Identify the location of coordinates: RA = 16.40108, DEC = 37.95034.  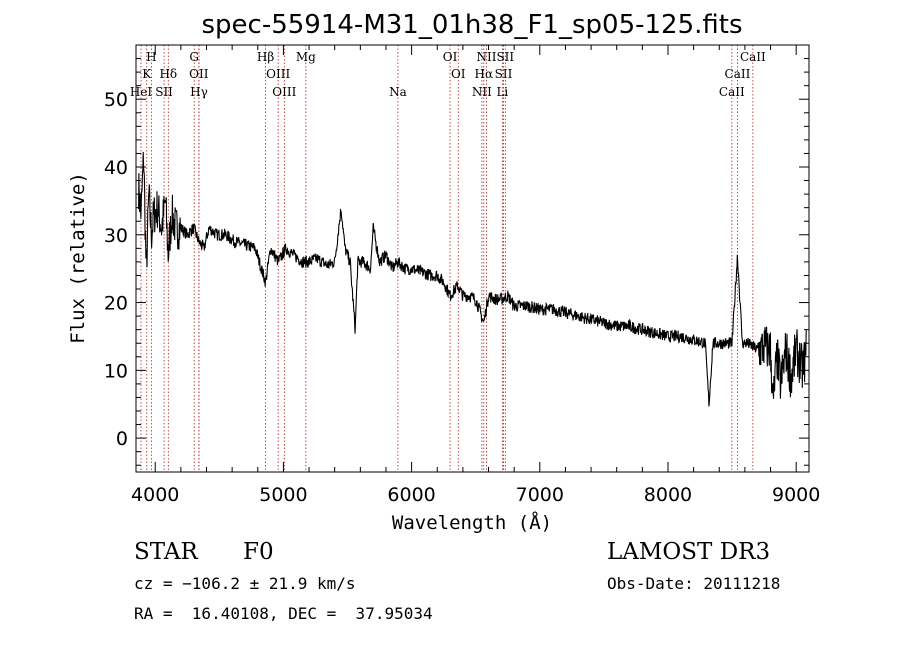
(283, 613).